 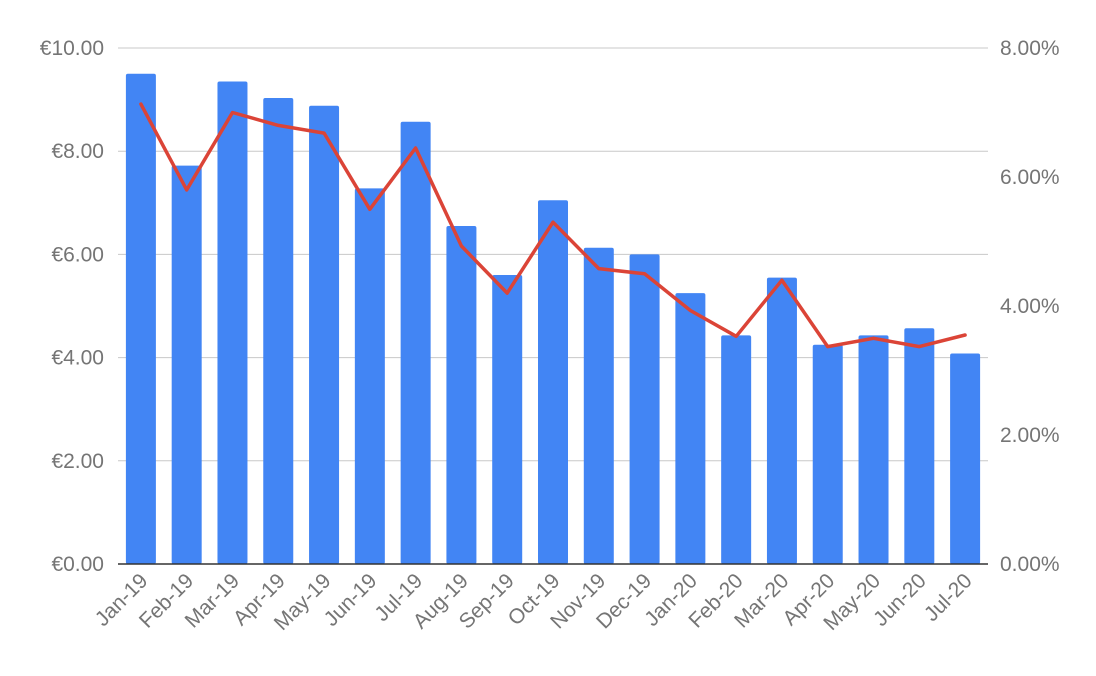 What do you see at coordinates (1030, 48) in the screenshot?
I see `right-y-tick-label: 8.00%` at bounding box center [1030, 48].